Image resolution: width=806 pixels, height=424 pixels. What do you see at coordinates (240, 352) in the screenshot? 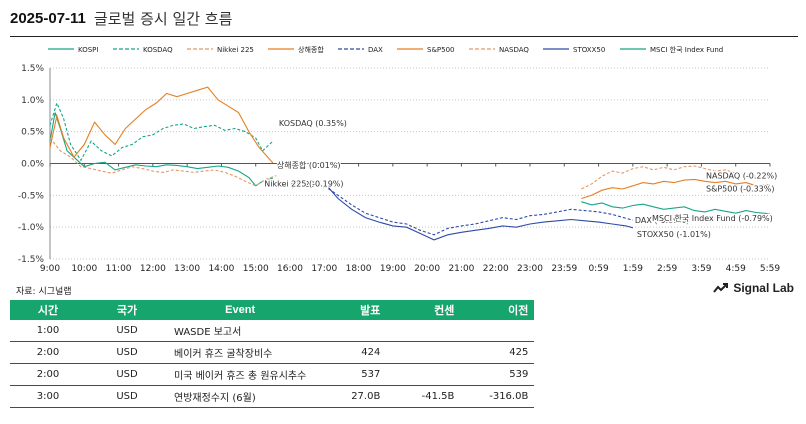
I see `cell-event: 베이커 휴즈 굴착장비수` at bounding box center [240, 352].